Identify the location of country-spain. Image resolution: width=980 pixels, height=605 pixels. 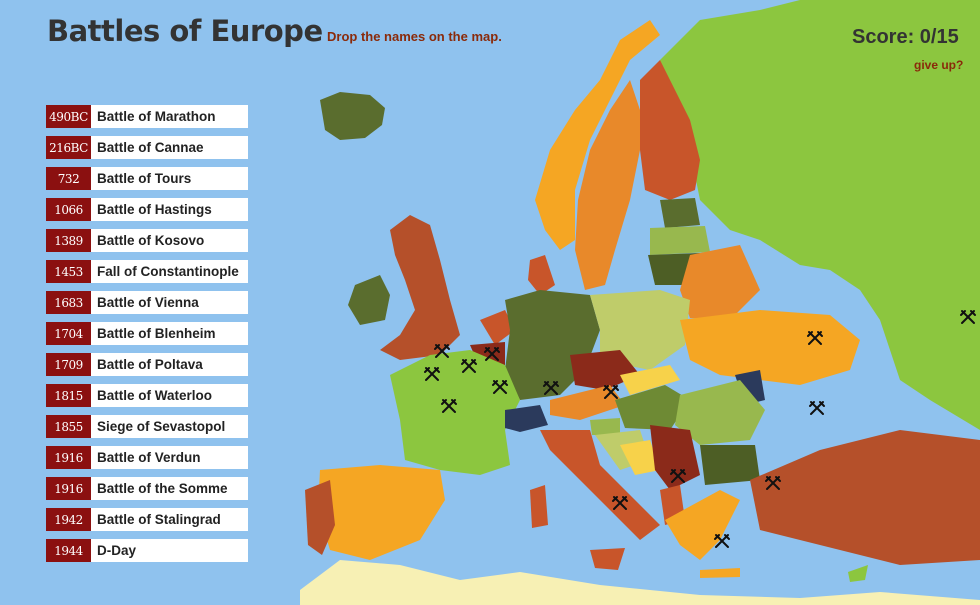
(381, 512).